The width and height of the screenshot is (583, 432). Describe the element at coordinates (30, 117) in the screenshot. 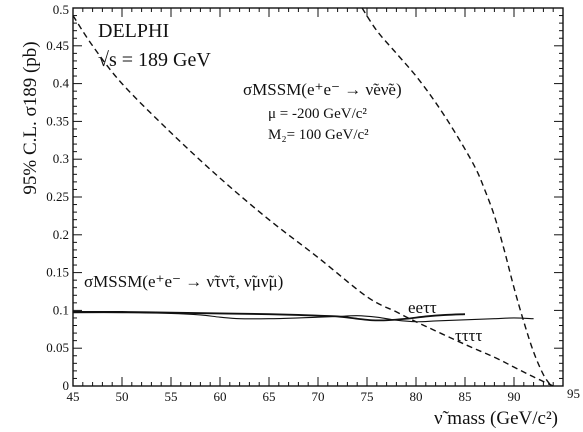

I see `y-axis-title: 95% C.L. σ189 (pb)` at that location.